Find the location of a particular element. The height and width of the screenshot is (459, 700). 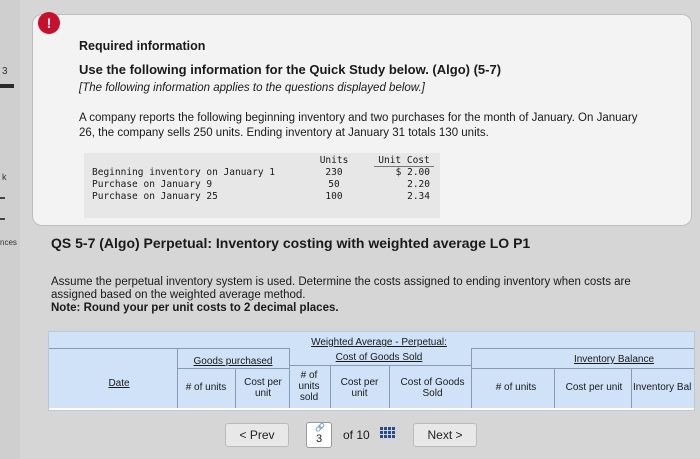

cost-of-goods-sold-header: Cost of Goods Sold is located at coordinates (432, 388).